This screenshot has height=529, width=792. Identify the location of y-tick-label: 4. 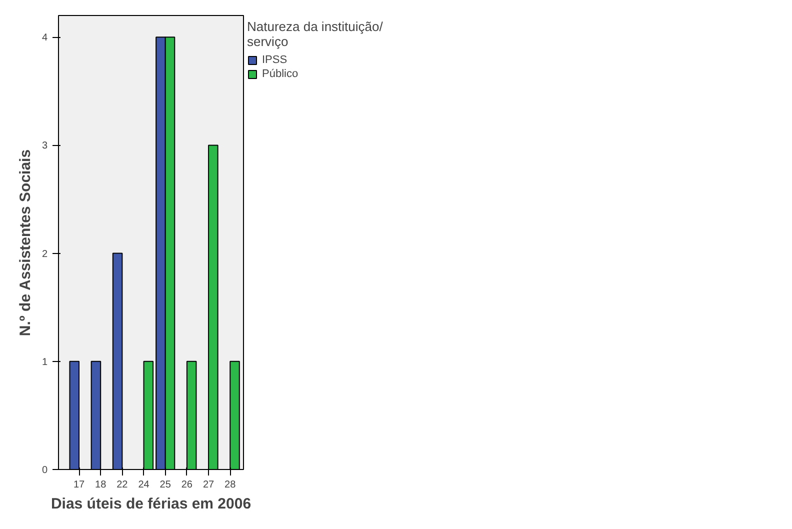
(45, 38).